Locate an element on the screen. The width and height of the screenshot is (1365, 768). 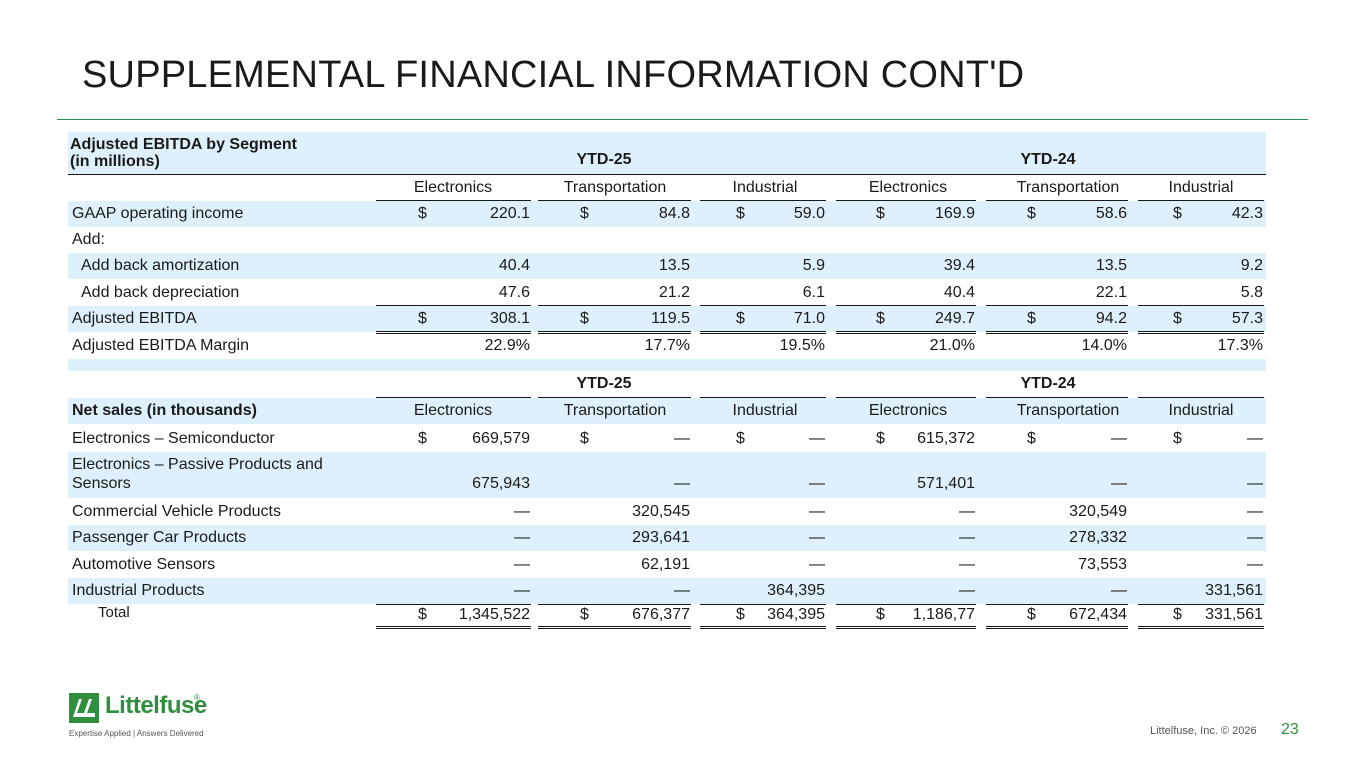
sales-row: Passenger Car Products — 293,641 — — 278,332 — is located at coordinates (667, 538).